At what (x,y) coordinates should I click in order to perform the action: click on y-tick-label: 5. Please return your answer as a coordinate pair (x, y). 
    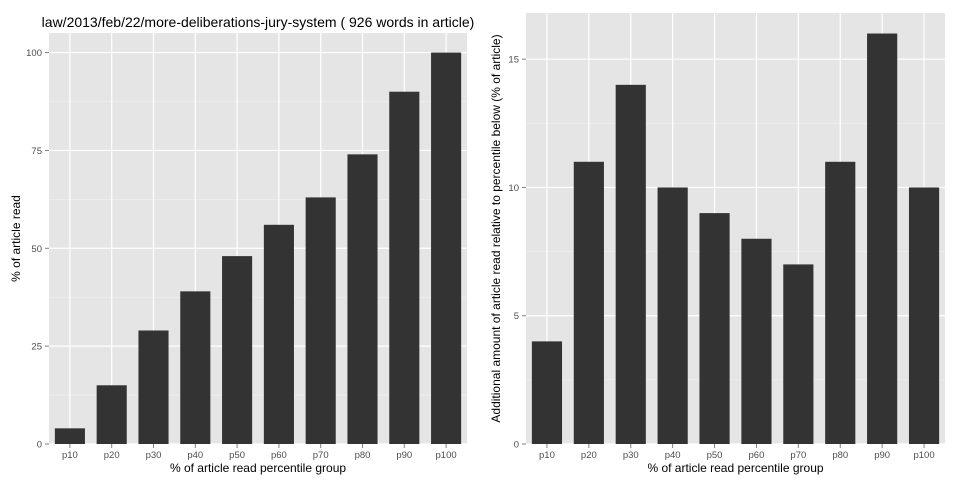
    Looking at the image, I should click on (516, 316).